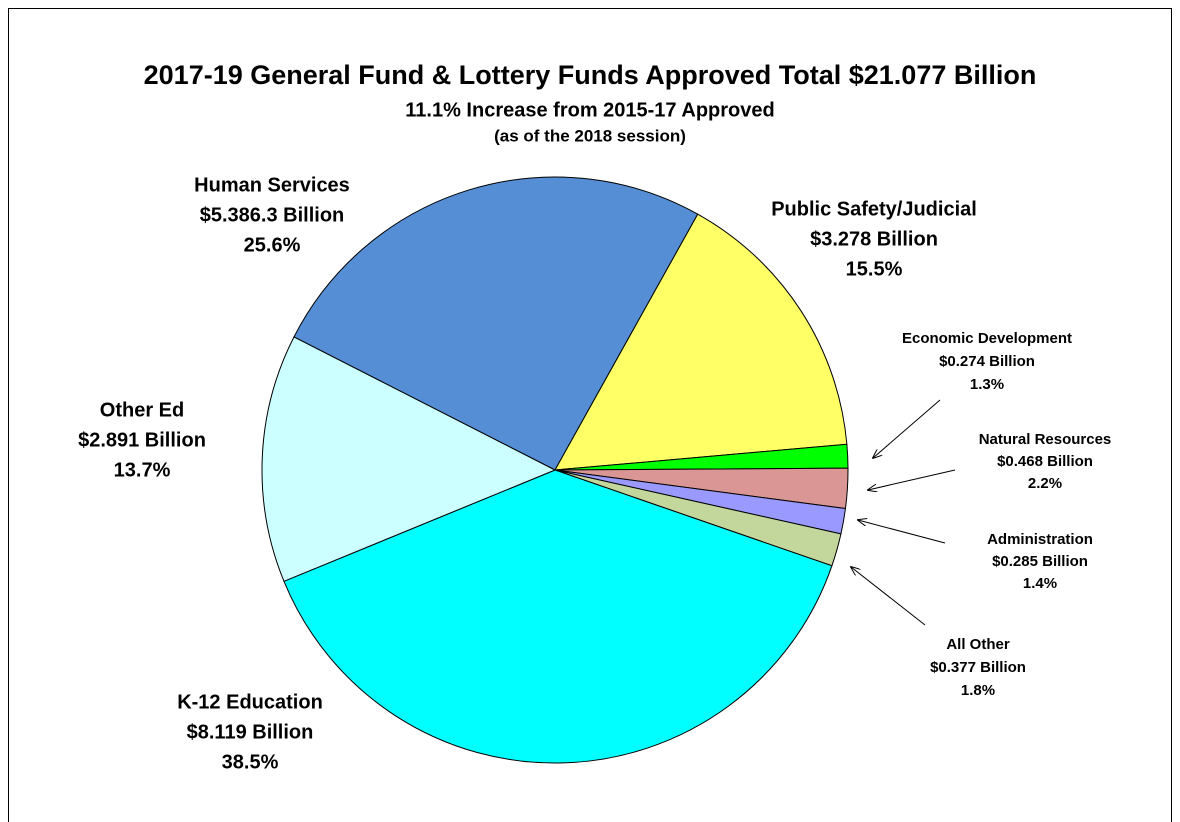 The width and height of the screenshot is (1180, 822). What do you see at coordinates (250, 732) in the screenshot?
I see `slice-amount: $8.119 Billion` at bounding box center [250, 732].